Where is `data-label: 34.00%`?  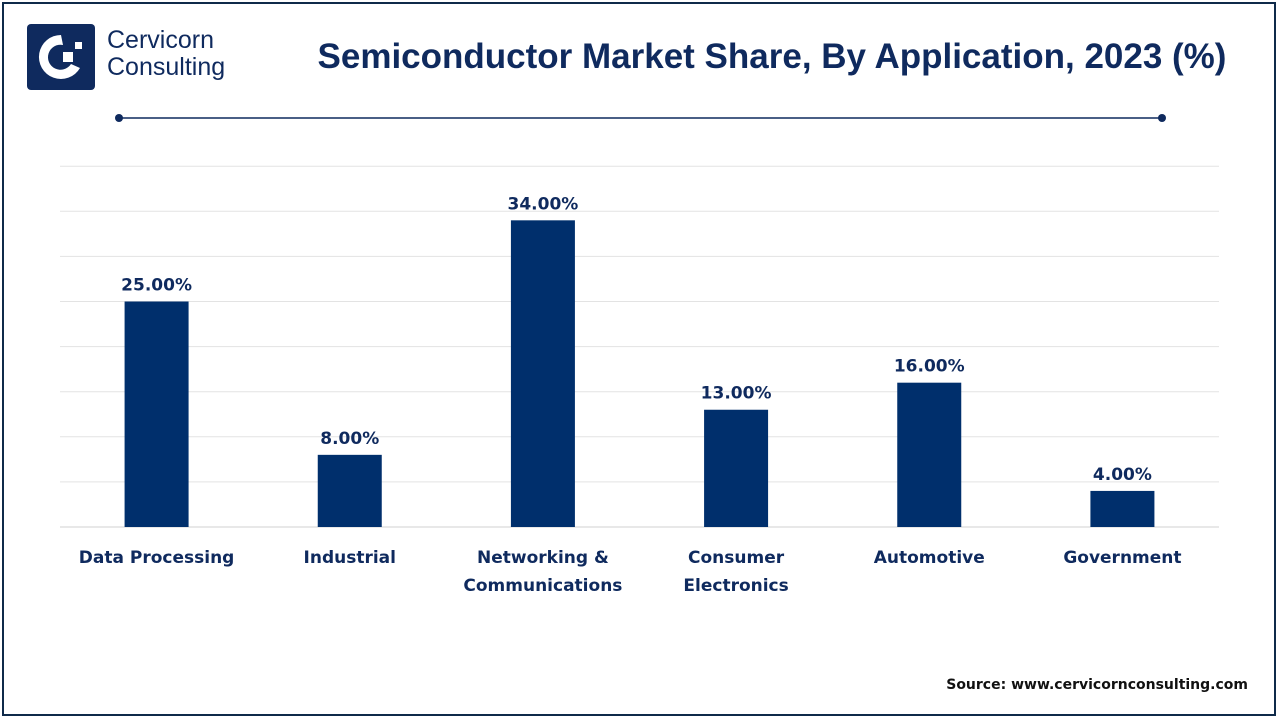 data-label: 34.00% is located at coordinates (543, 204).